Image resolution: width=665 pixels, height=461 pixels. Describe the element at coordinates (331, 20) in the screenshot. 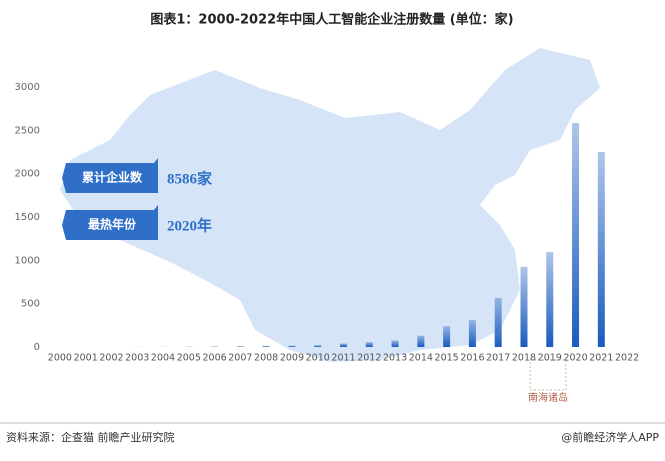

I see `chart-title: 图表1：2000-2022年中国人工智能企业注册数量 (单位：家)` at that location.